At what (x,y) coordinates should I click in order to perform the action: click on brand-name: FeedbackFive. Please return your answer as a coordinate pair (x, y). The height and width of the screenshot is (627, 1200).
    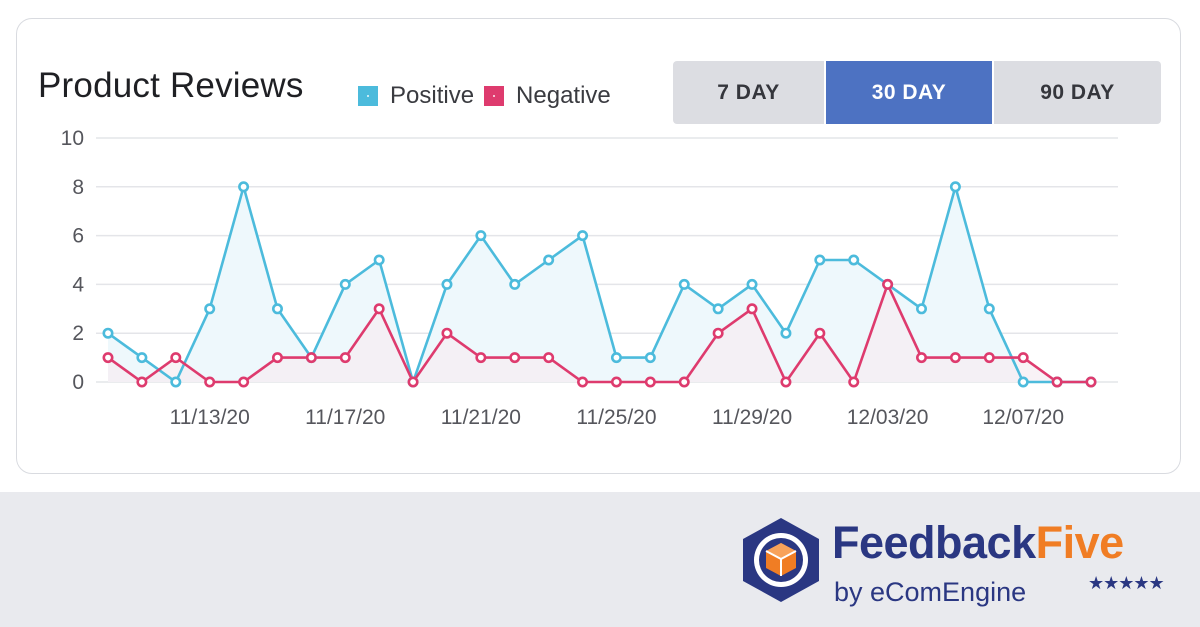
    Looking at the image, I should click on (978, 543).